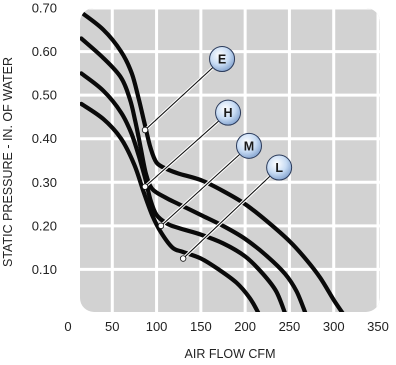 The height and width of the screenshot is (365, 396). I want to click on y-tick-label: 0.60, so click(44, 51).